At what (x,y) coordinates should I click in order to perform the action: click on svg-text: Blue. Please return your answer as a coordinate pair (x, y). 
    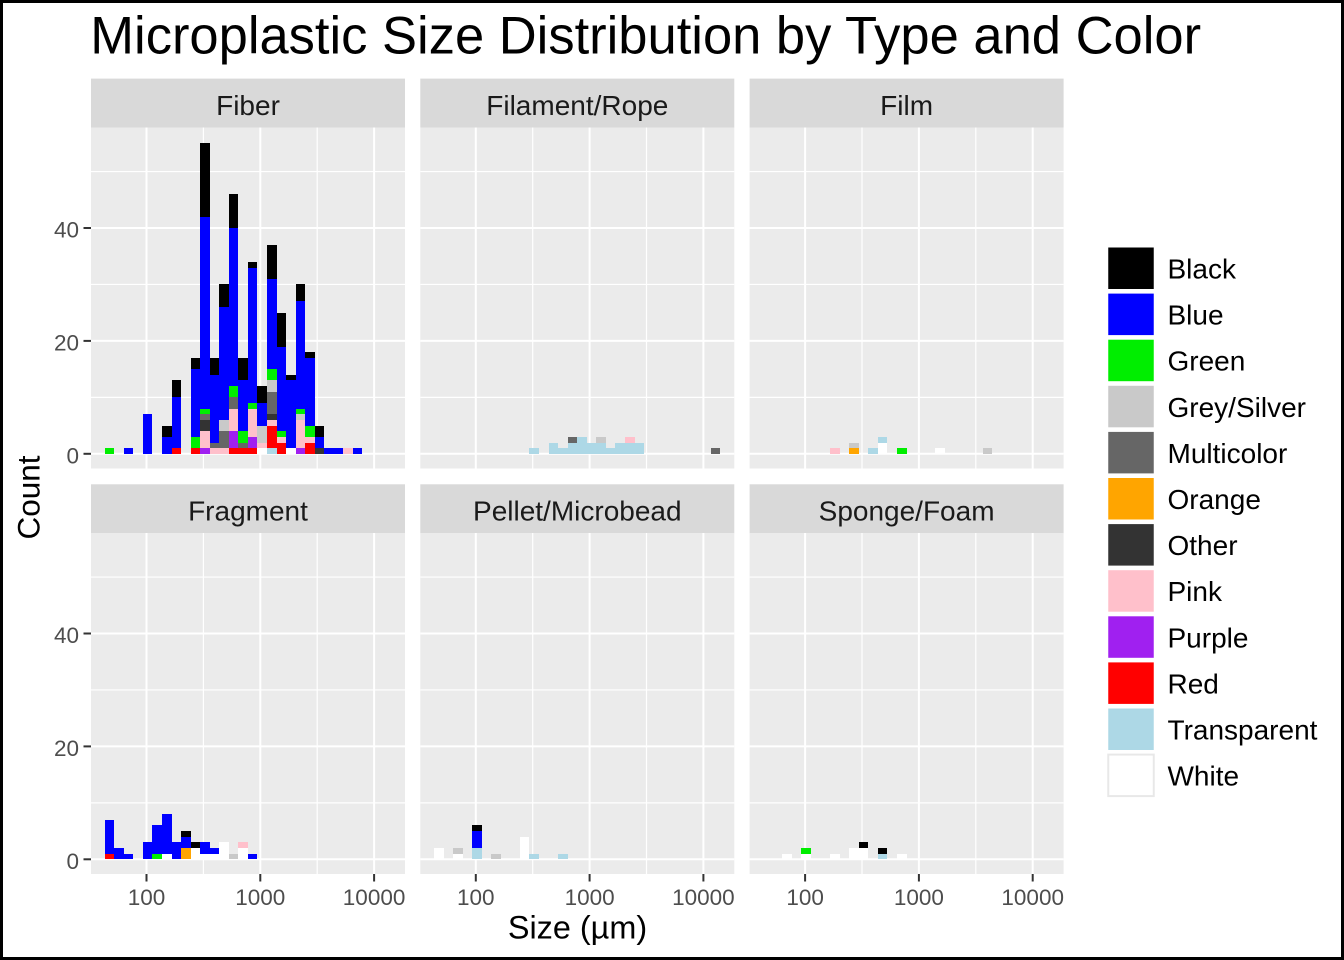
    Looking at the image, I should click on (1196, 315).